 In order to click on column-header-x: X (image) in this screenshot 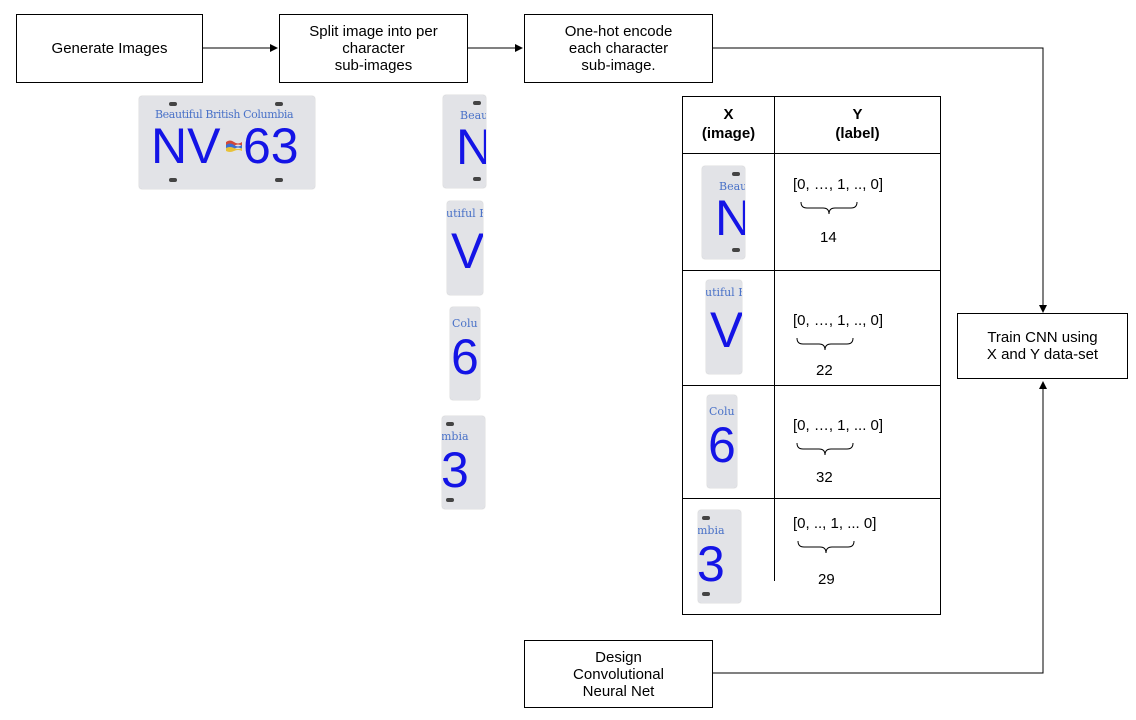, I will do `click(728, 124)`.